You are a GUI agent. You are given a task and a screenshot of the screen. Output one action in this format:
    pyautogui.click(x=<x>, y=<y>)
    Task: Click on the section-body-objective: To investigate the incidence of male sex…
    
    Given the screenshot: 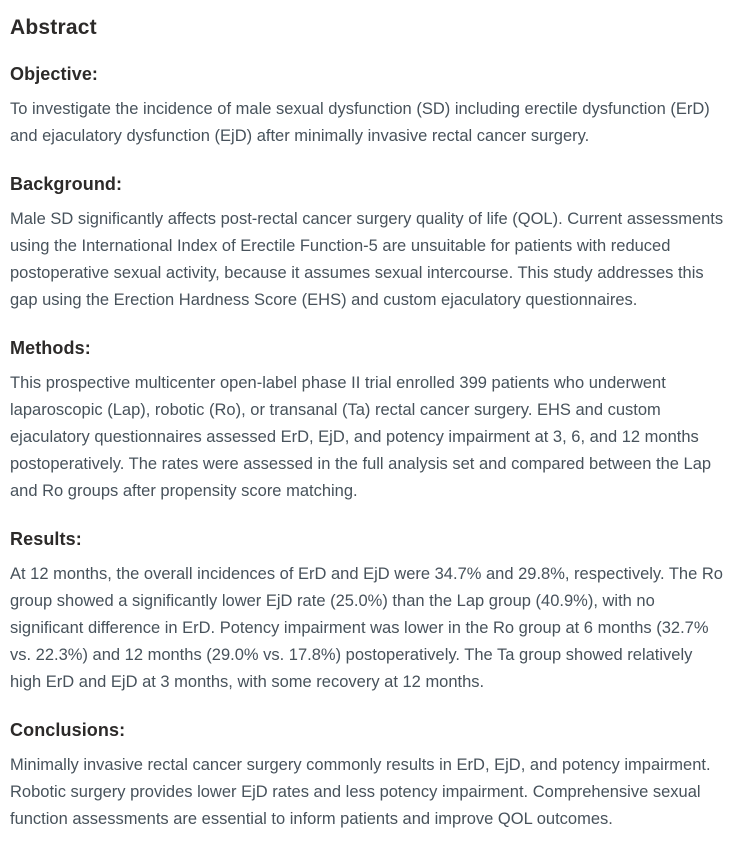 What is the action you would take?
    pyautogui.click(x=360, y=122)
    